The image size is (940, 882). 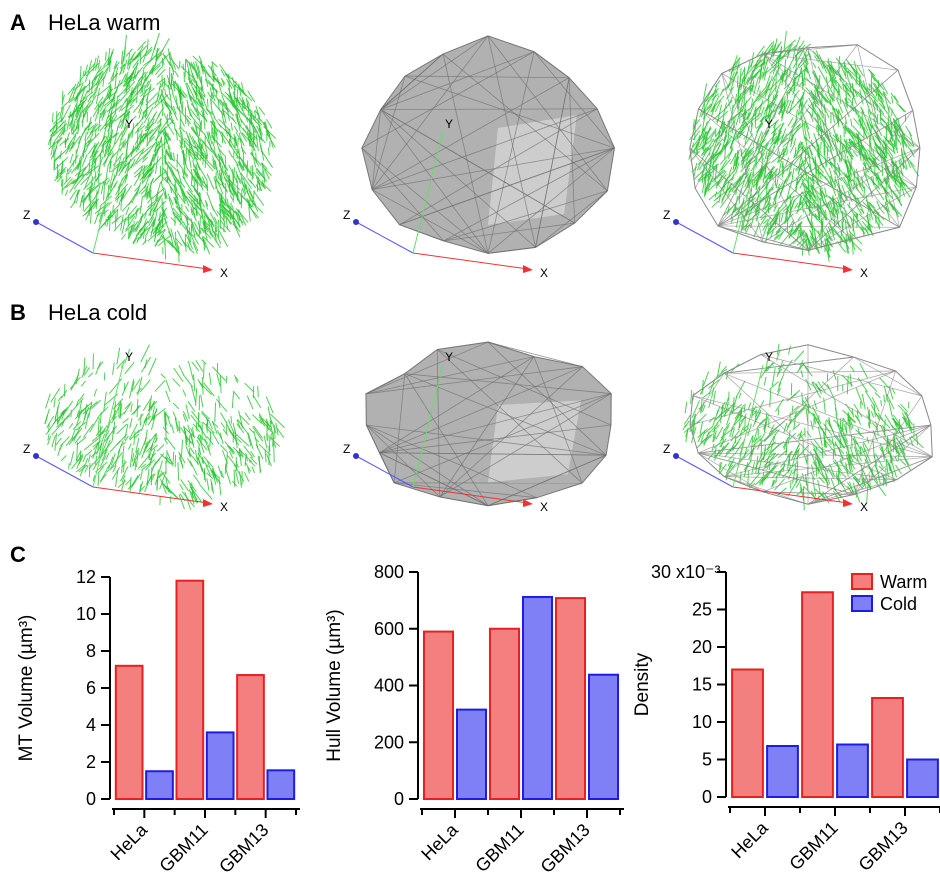 What do you see at coordinates (224, 273) in the screenshot?
I see `axis-letter: X` at bounding box center [224, 273].